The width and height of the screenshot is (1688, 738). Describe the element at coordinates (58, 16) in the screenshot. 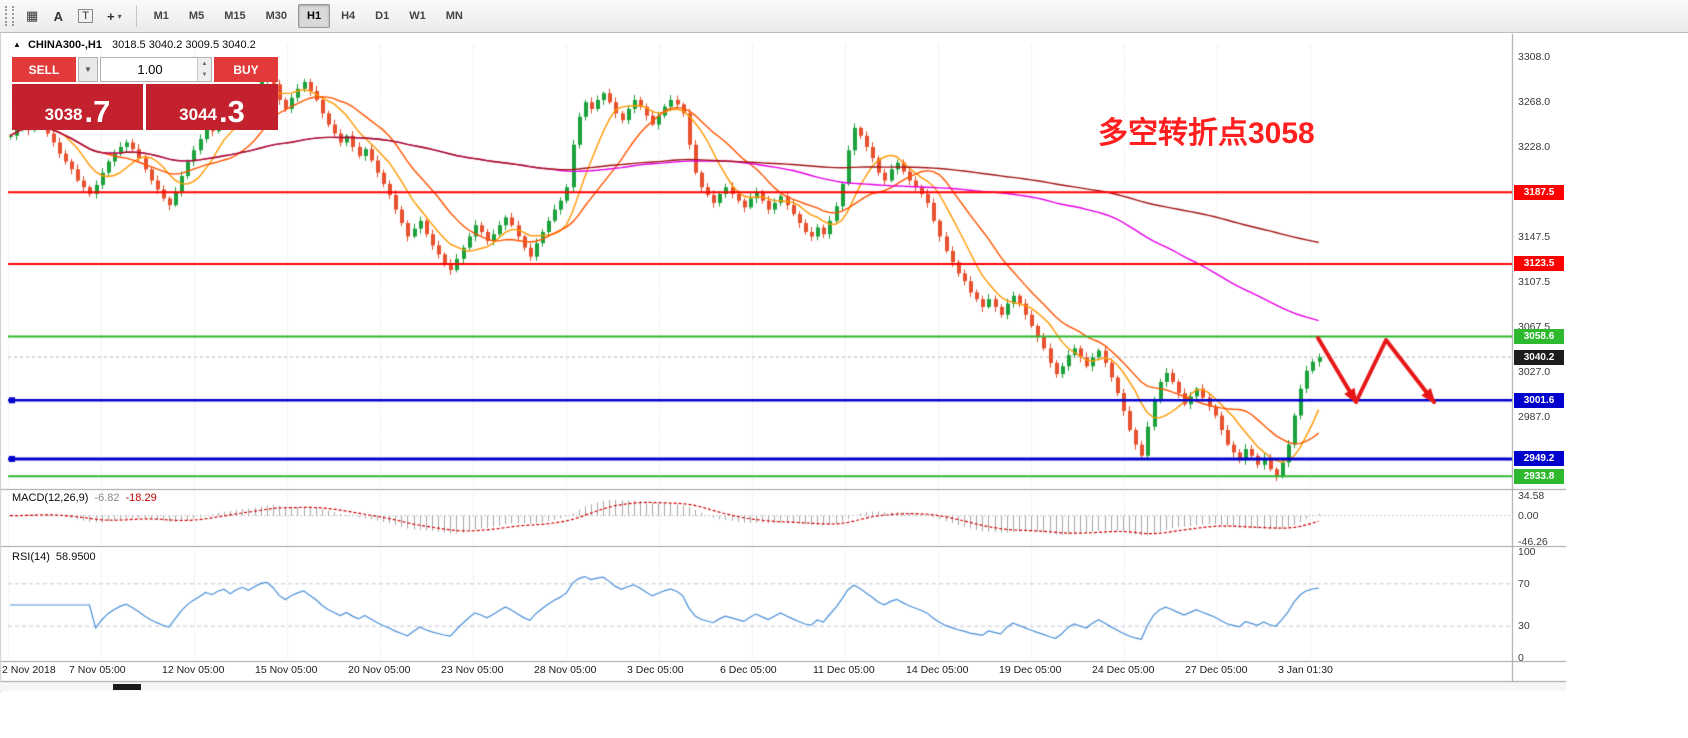

I see `font-tool-icon: A` at that location.